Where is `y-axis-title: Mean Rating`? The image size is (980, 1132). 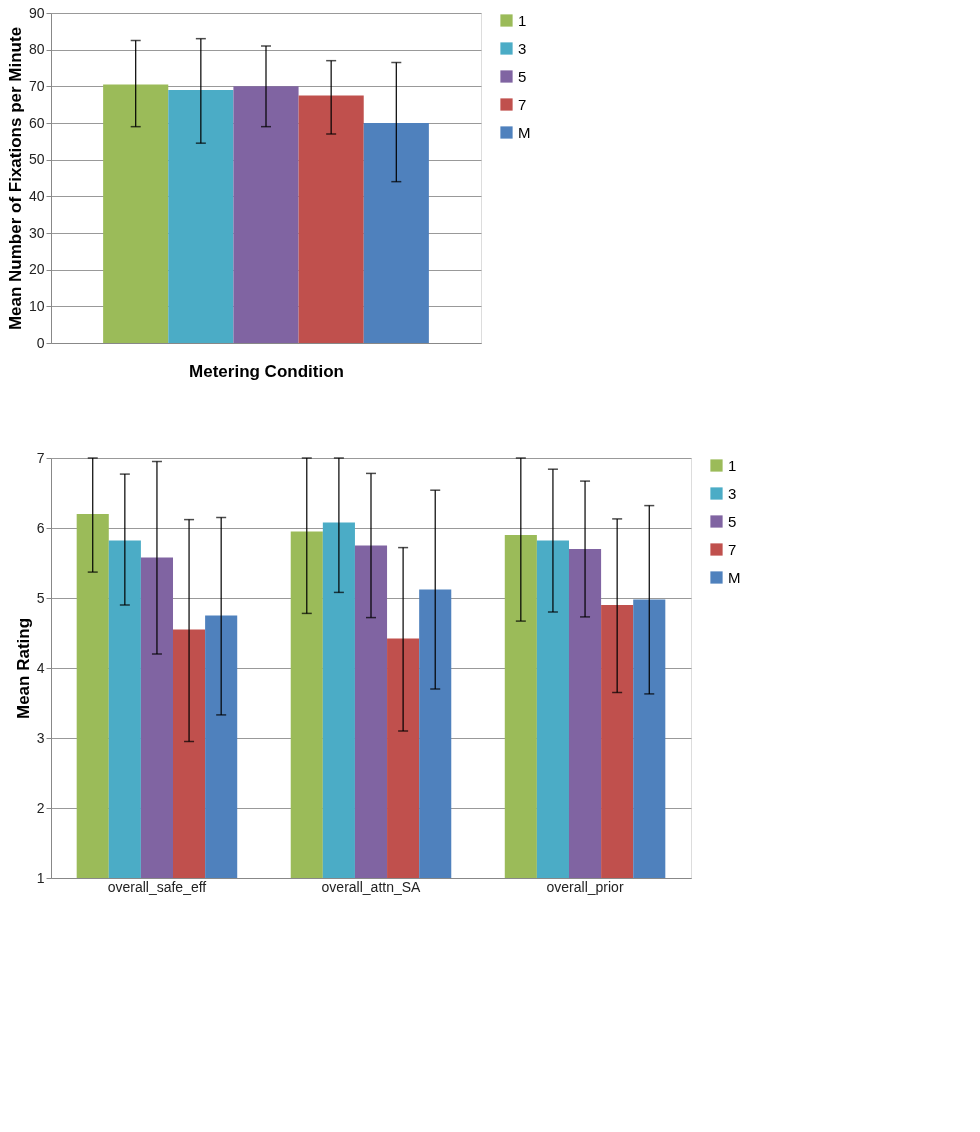 y-axis-title: Mean Rating is located at coordinates (23, 668).